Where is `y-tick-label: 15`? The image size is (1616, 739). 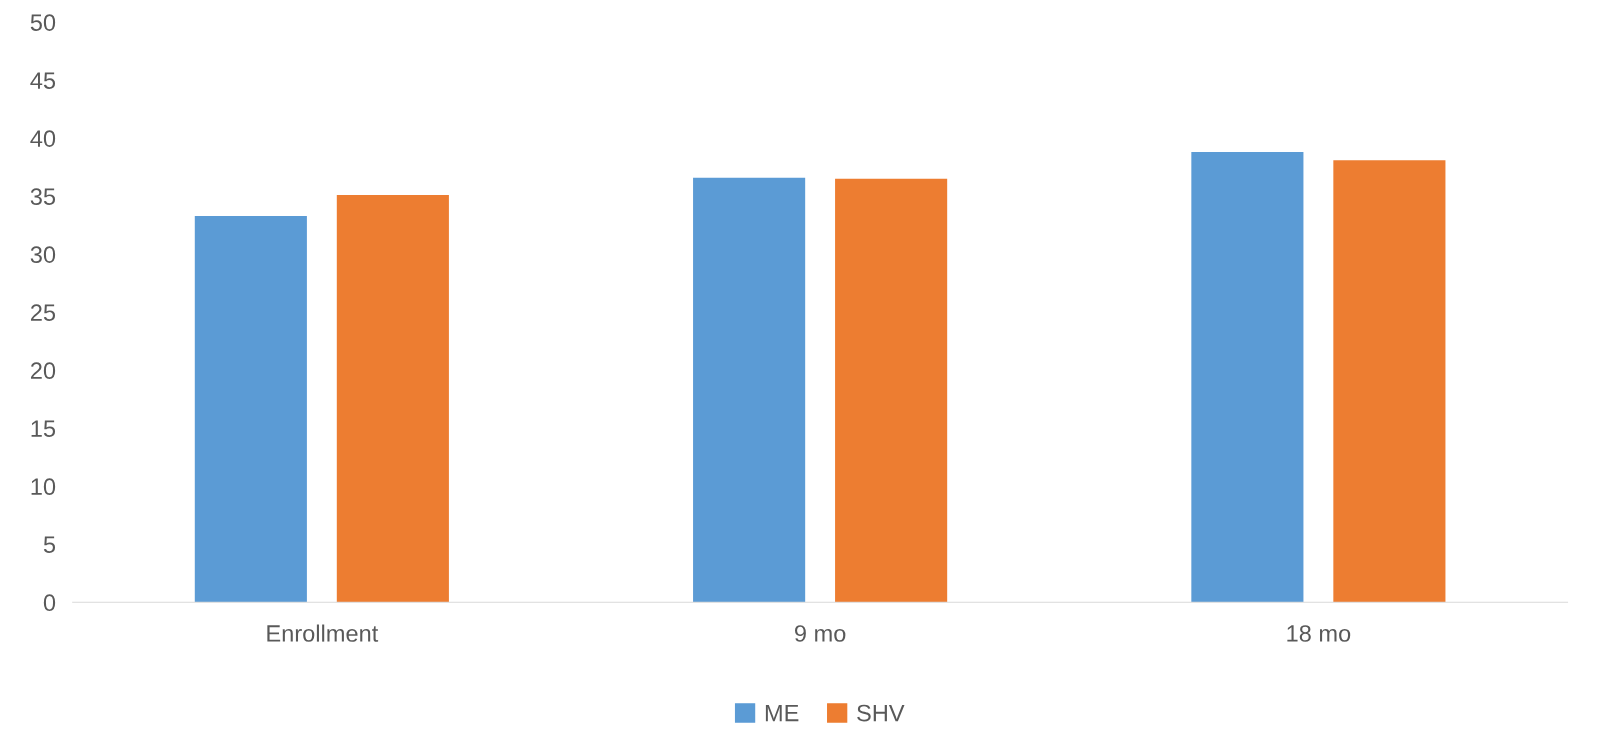 y-tick-label: 15 is located at coordinates (43, 429).